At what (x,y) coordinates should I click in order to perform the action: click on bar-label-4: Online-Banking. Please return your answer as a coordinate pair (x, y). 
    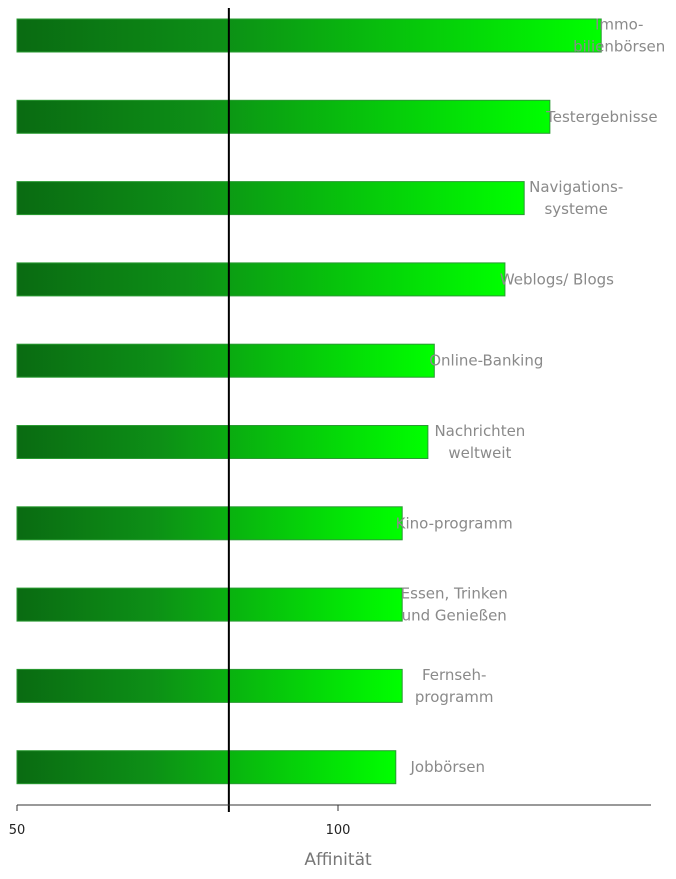
    Looking at the image, I should click on (486, 361).